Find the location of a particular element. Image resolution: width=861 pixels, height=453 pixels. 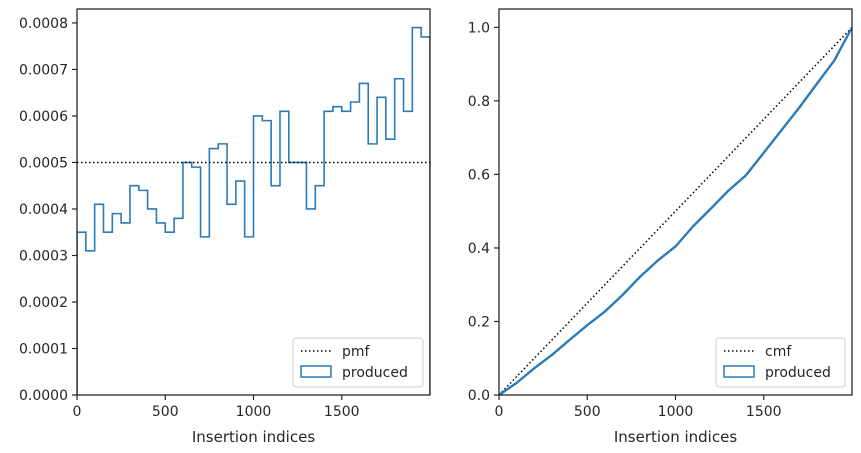

cmf-y-tick-label: 0.2 is located at coordinates (479, 322).